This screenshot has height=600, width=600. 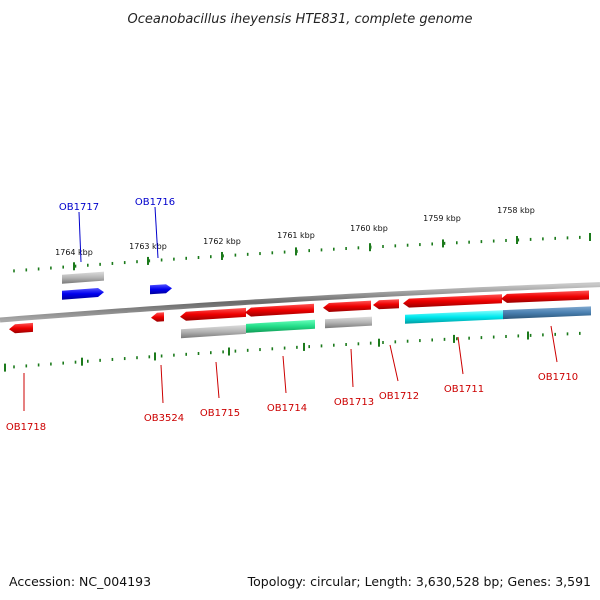 I want to click on feature-green, so click(x=280, y=326).